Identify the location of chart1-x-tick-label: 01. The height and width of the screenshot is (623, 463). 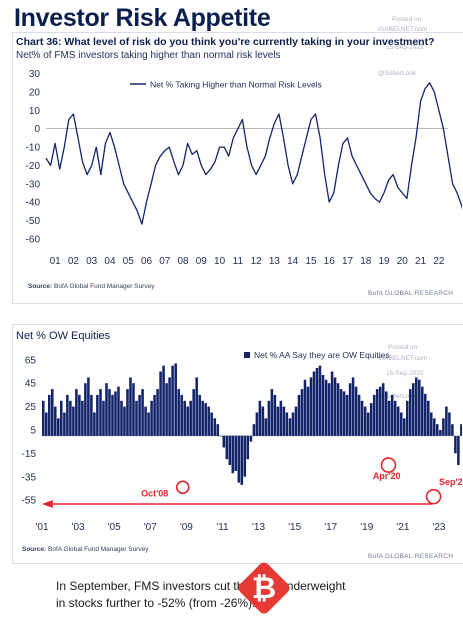
(56, 261).